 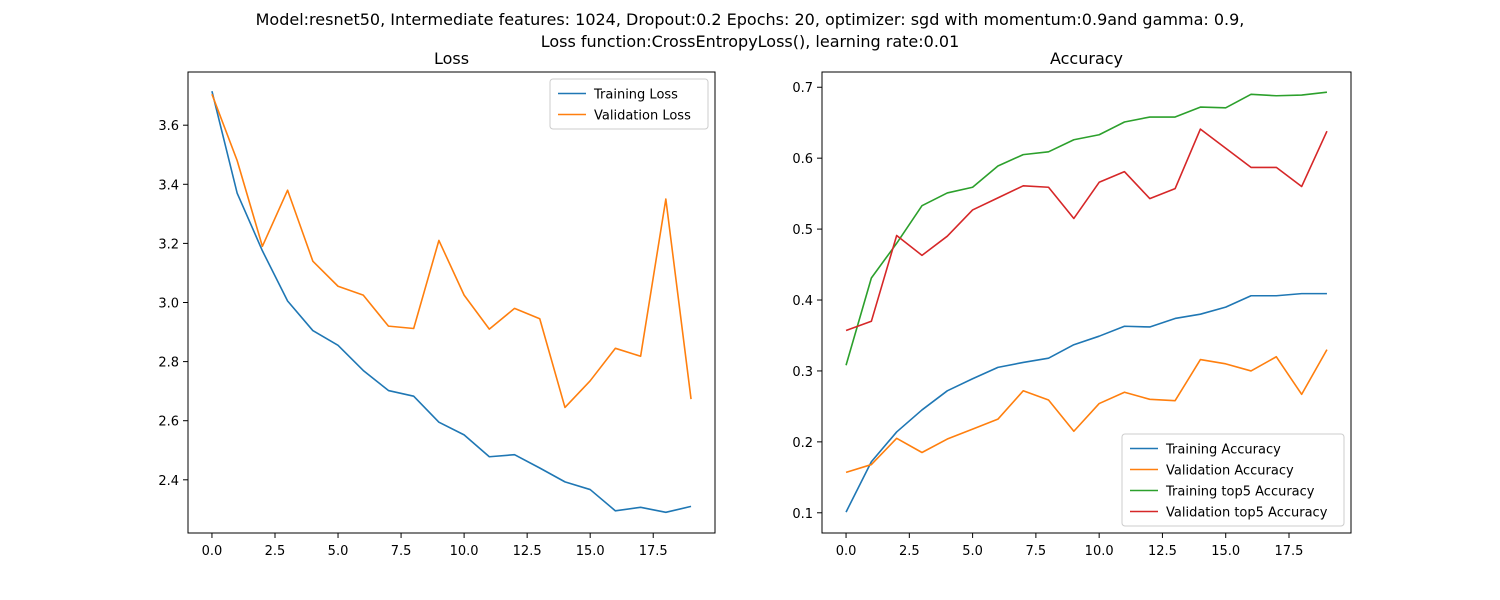 What do you see at coordinates (802, 159) in the screenshot?
I see `accuracy-ytick-label: 0.6` at bounding box center [802, 159].